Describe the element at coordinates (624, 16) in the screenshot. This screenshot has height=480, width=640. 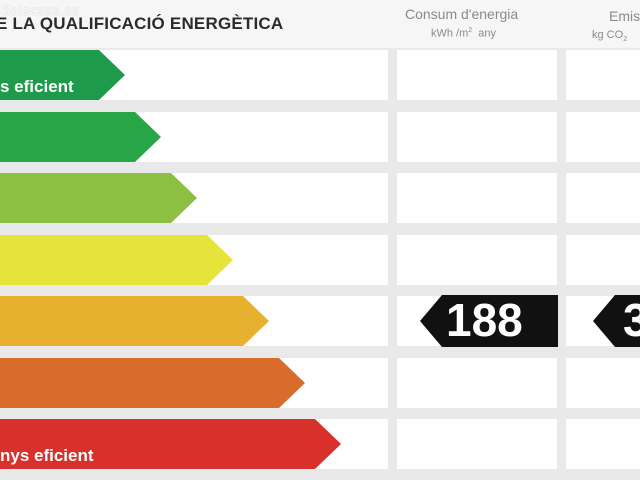
I see `emissions-column-title: Emis` at that location.